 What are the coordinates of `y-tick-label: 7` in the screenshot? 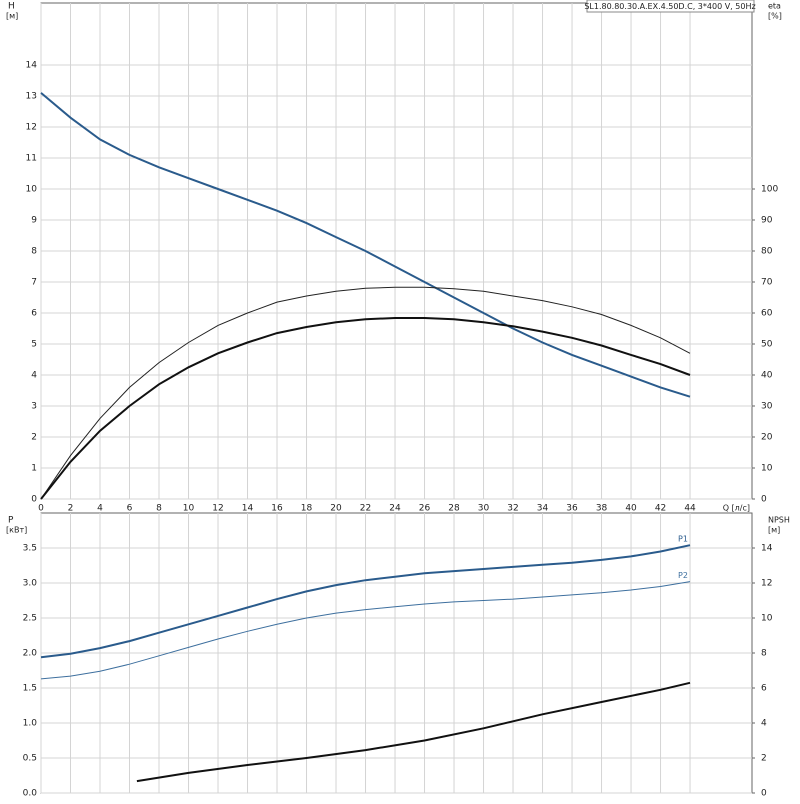 It's located at (34, 283).